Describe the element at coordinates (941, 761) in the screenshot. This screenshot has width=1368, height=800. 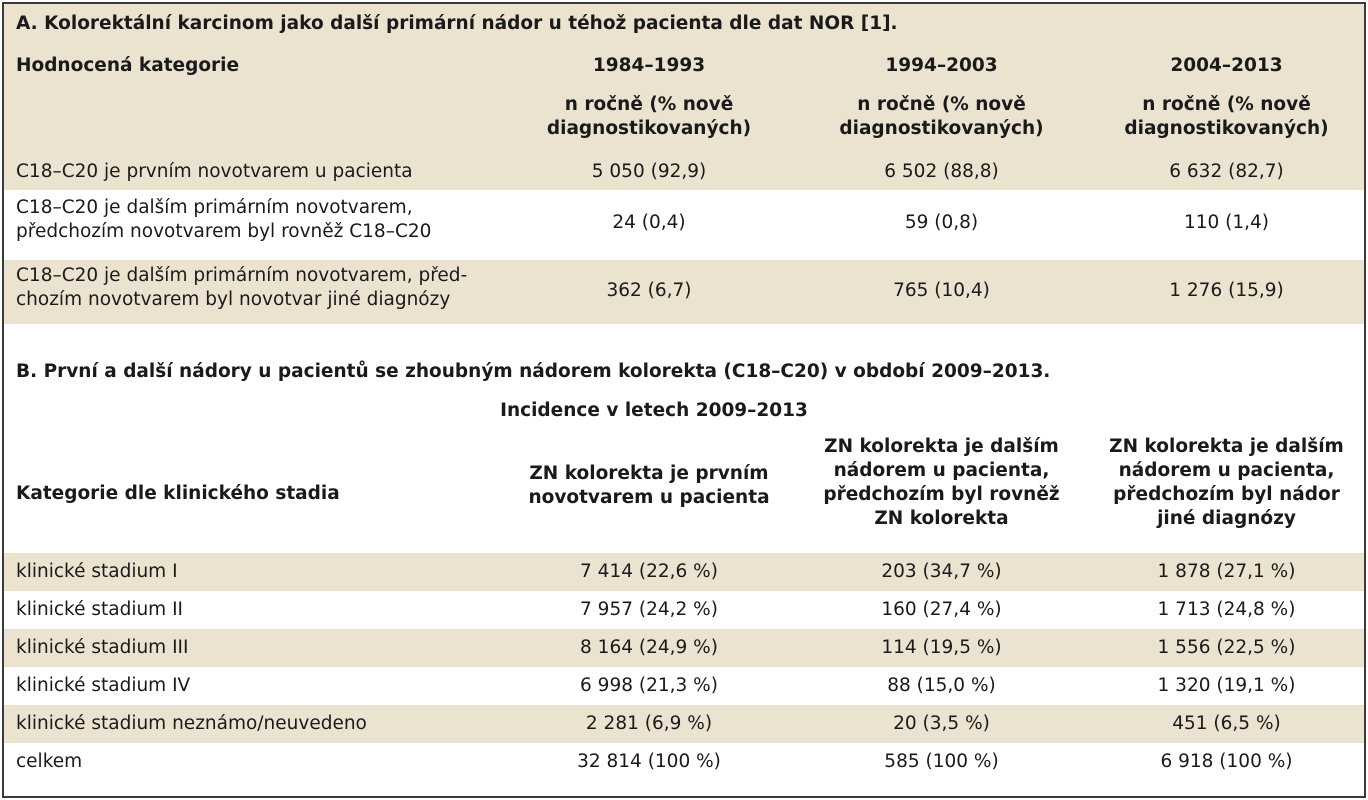
I see `cell-value: 585 (100 %)` at that location.